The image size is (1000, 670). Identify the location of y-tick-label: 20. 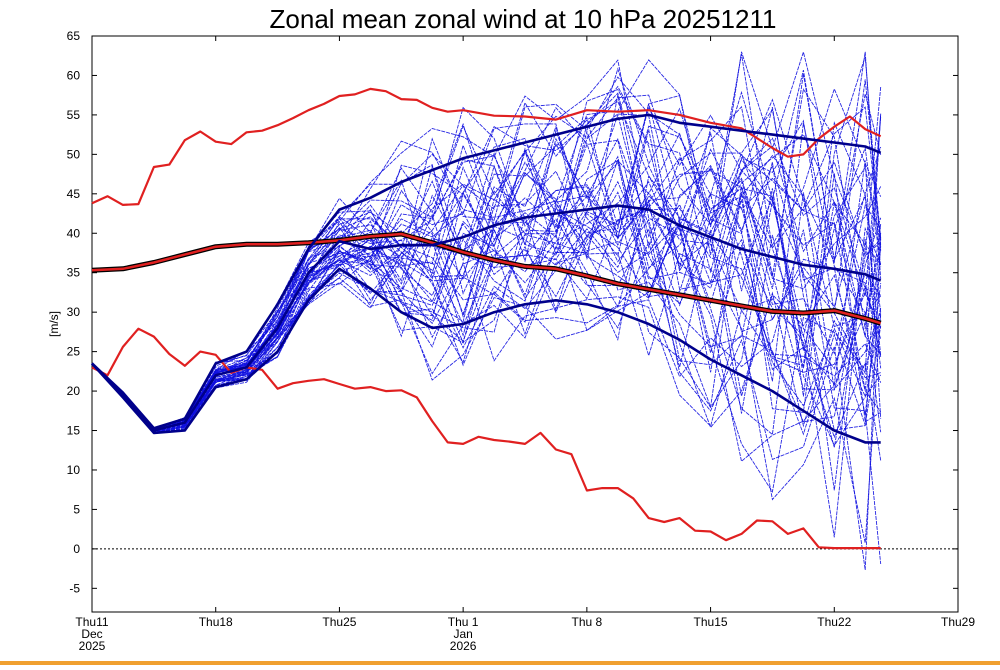
(74, 391).